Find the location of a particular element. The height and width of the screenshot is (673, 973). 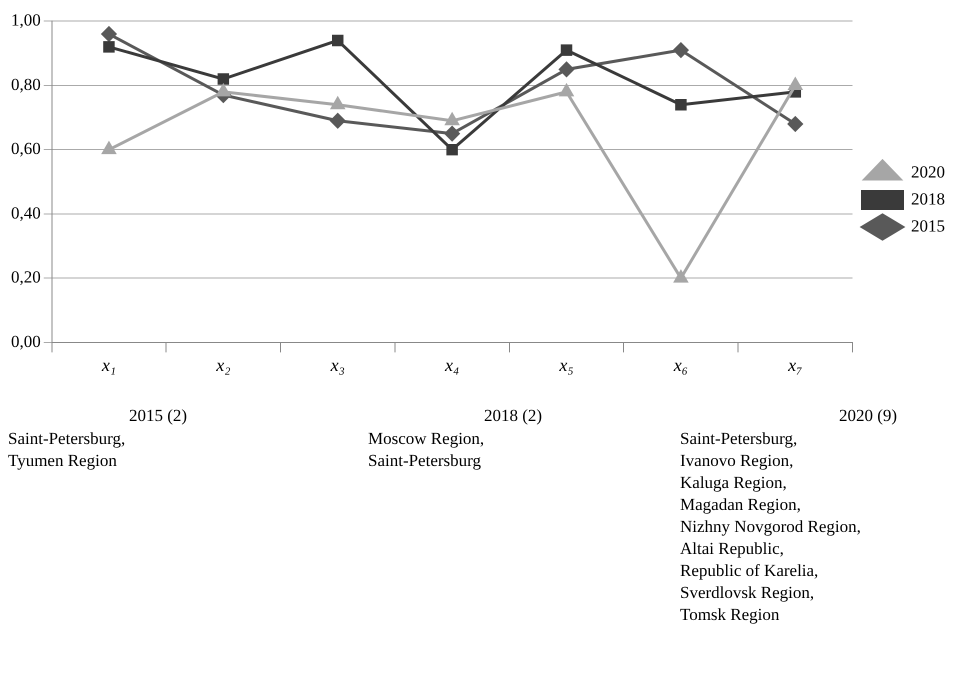

y-tick-label: 0,20 is located at coordinates (26, 277).